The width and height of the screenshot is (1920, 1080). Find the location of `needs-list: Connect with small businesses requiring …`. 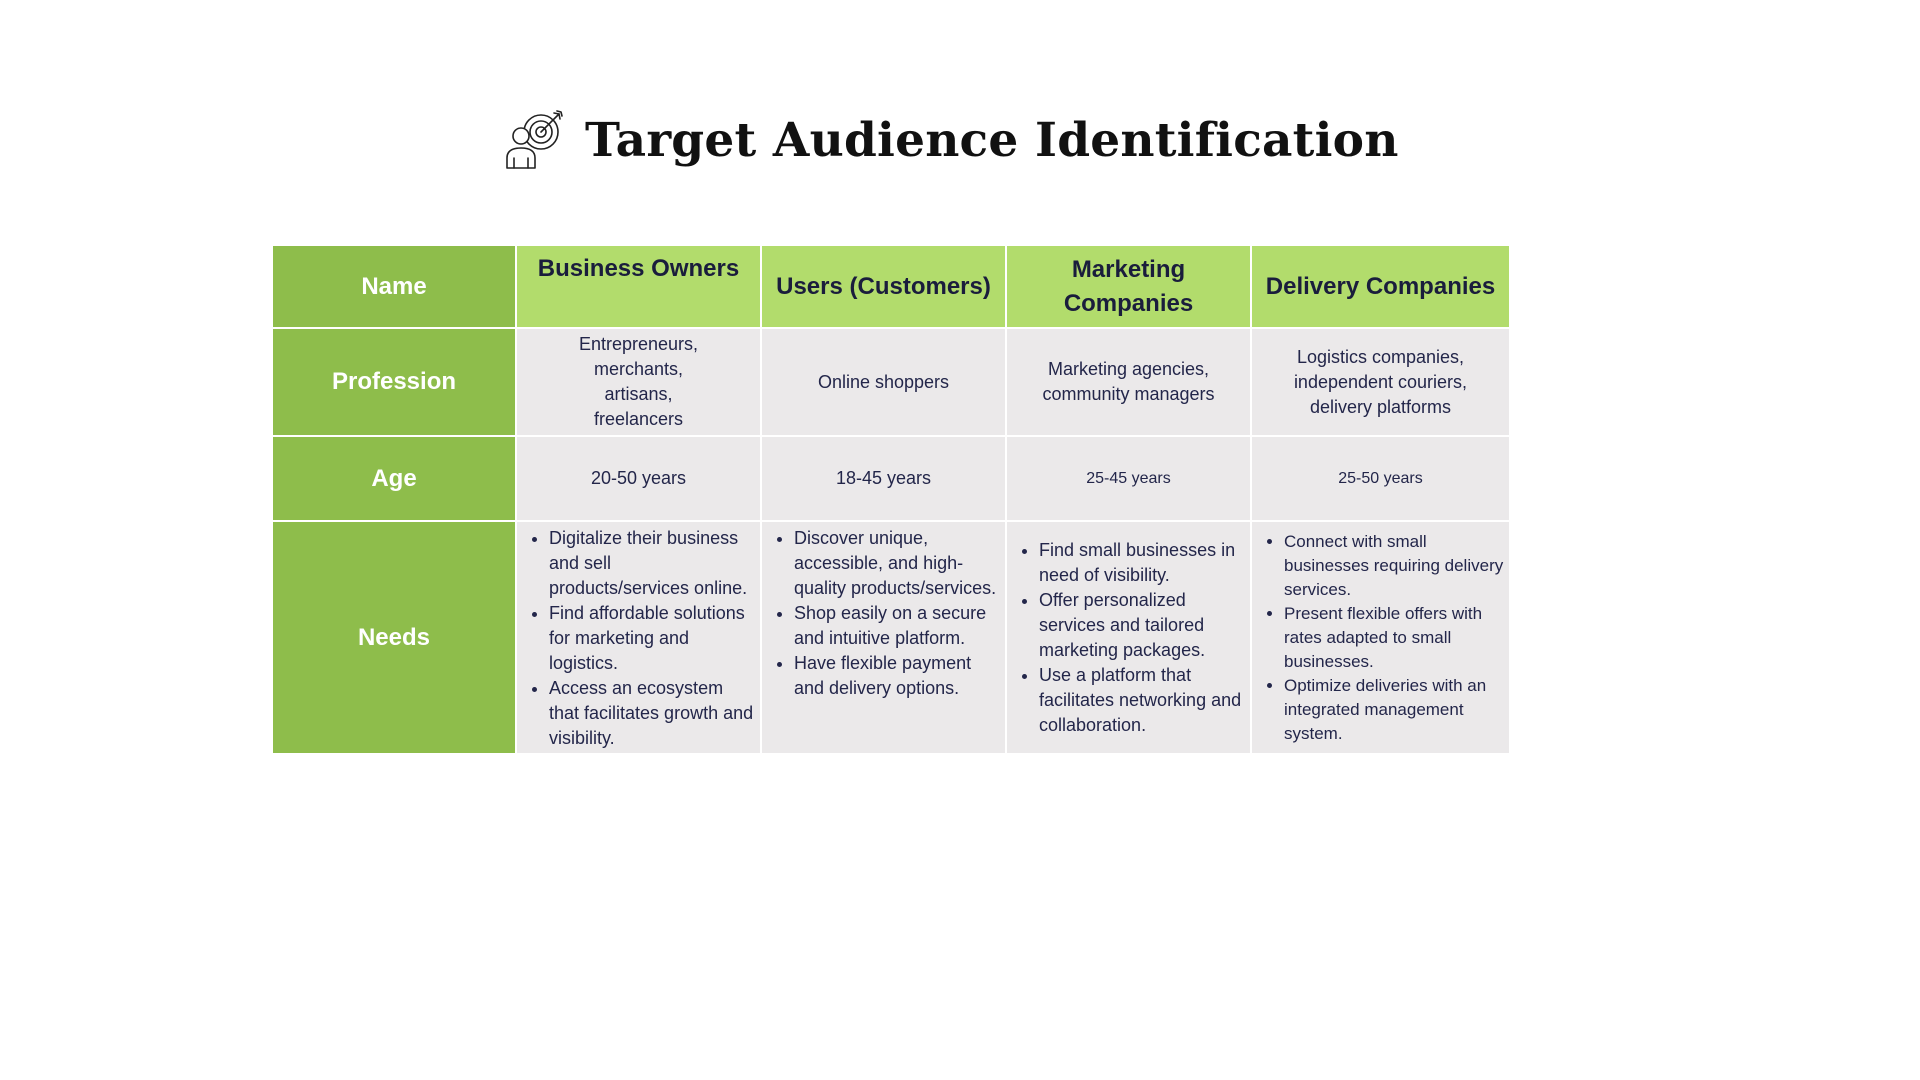

needs-list: Connect with small businesses requiring … is located at coordinates (1382, 638).